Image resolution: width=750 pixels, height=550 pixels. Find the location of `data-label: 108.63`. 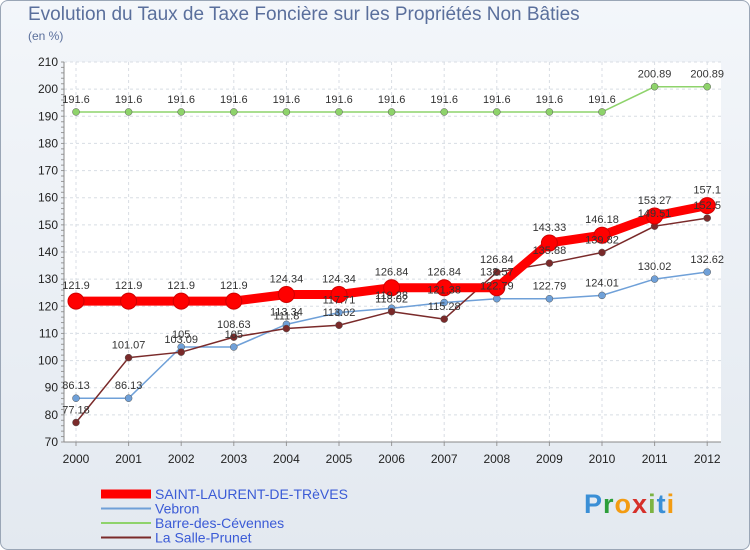

data-label: 108.63 is located at coordinates (234, 325).